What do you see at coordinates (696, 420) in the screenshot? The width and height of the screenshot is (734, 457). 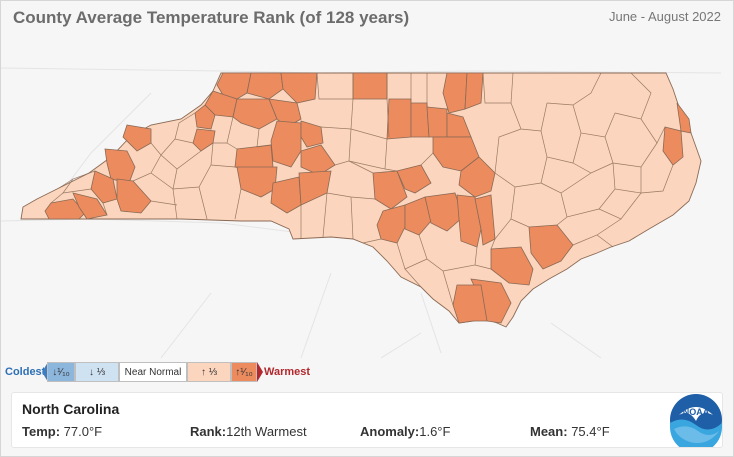 I see `noaa-logo-icon: NOAA` at bounding box center [696, 420].